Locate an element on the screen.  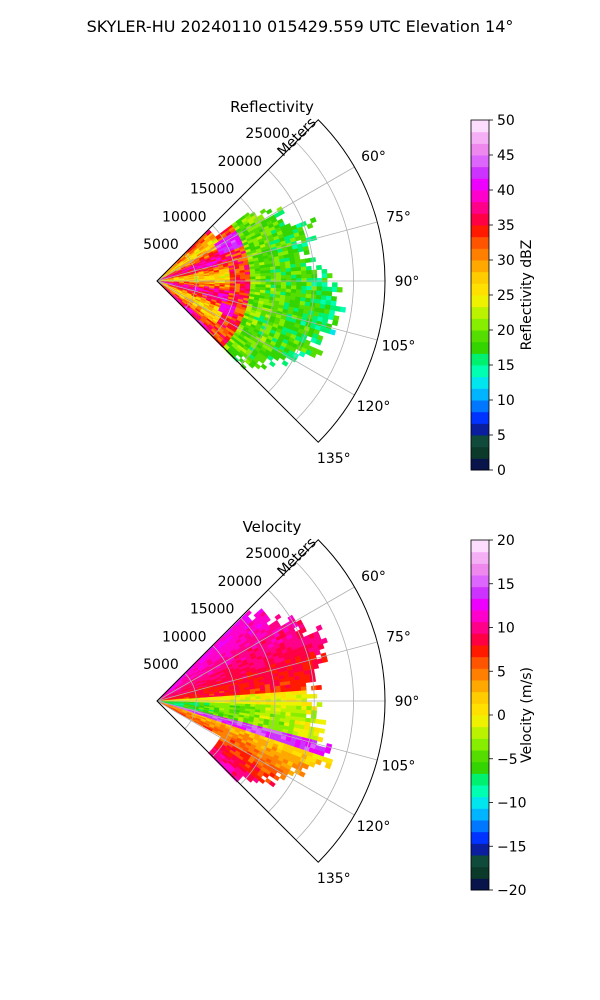
range-tick-label: 25000 is located at coordinates (267, 554).